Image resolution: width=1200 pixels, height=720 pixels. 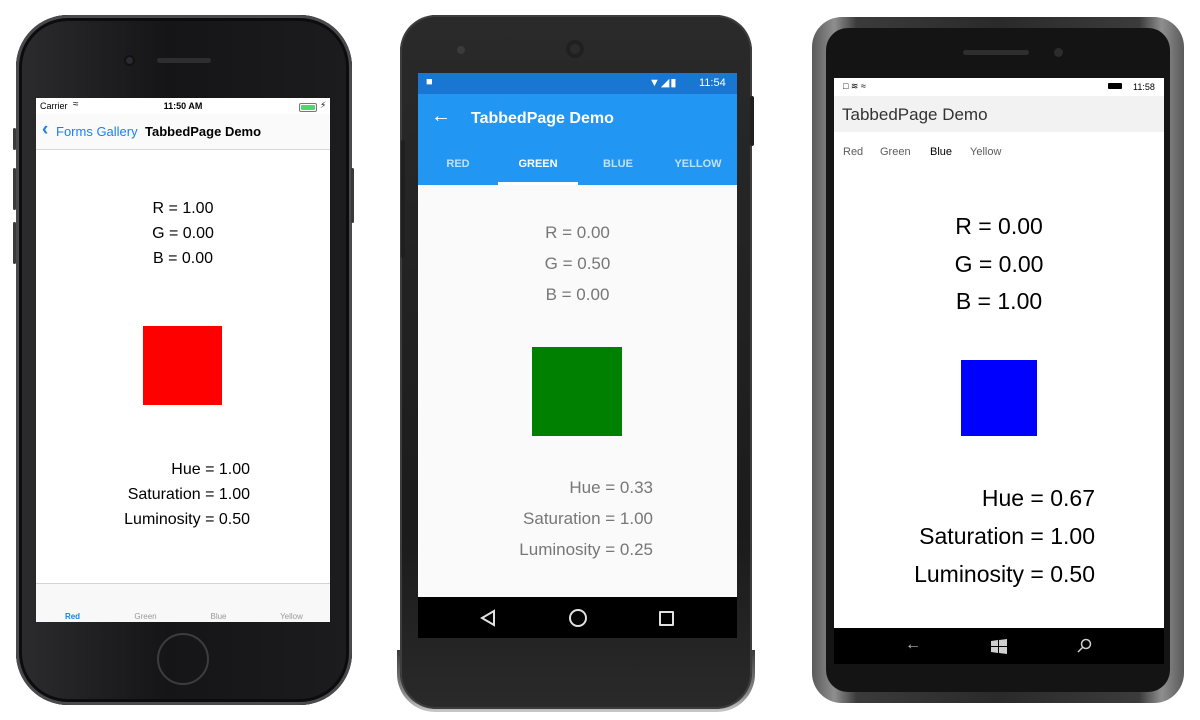 What do you see at coordinates (618, 164) in the screenshot?
I see `tab-blue: BLUE` at bounding box center [618, 164].